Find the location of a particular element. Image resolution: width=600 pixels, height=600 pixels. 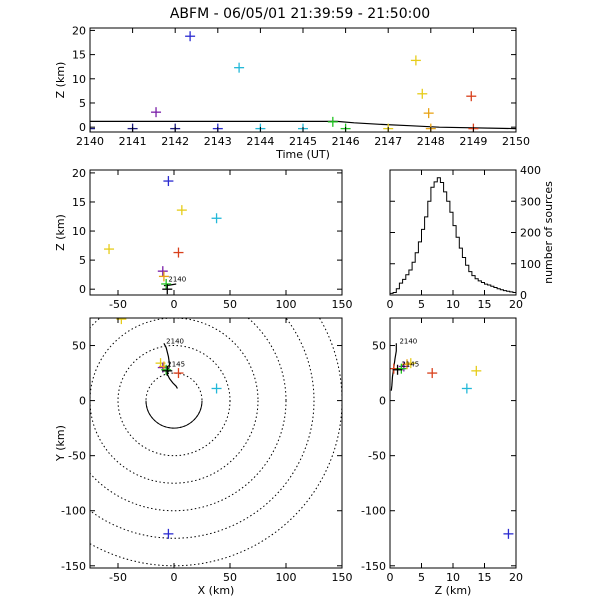

y-tick-label: 300 is located at coordinates (530, 201).